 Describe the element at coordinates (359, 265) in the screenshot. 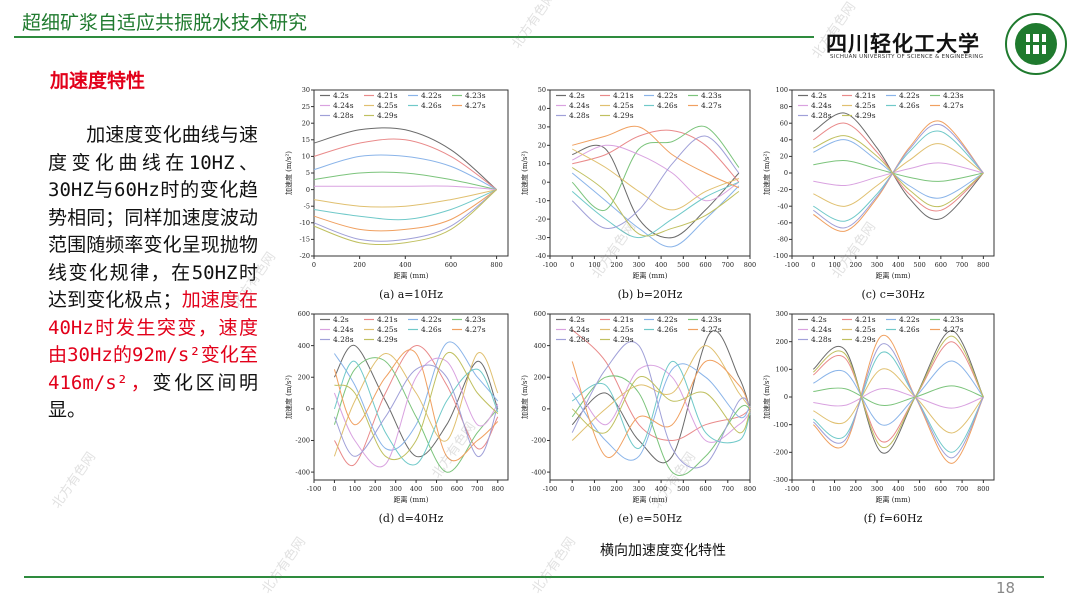

I see `x-tick-label: 200` at that location.